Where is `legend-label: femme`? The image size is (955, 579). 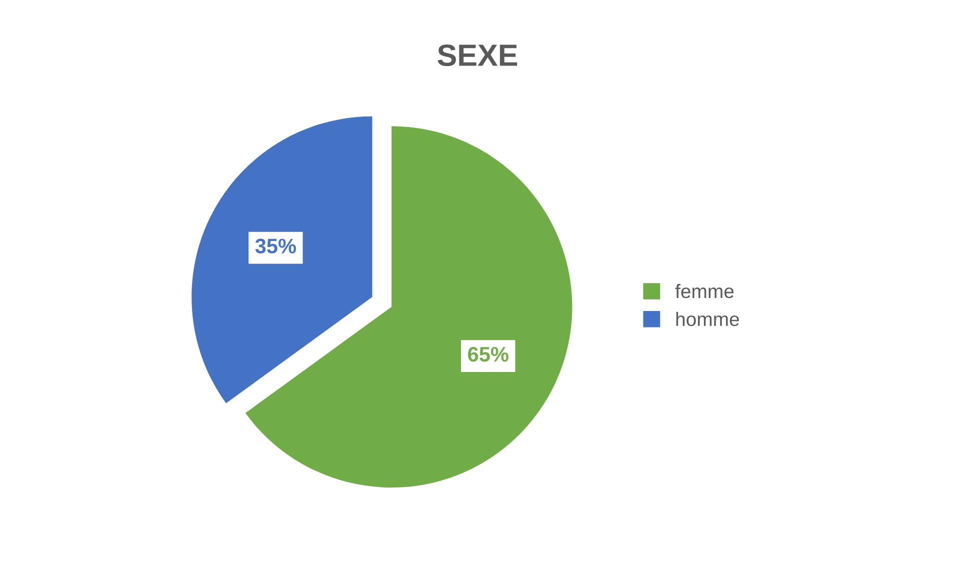 legend-label: femme is located at coordinates (704, 291).